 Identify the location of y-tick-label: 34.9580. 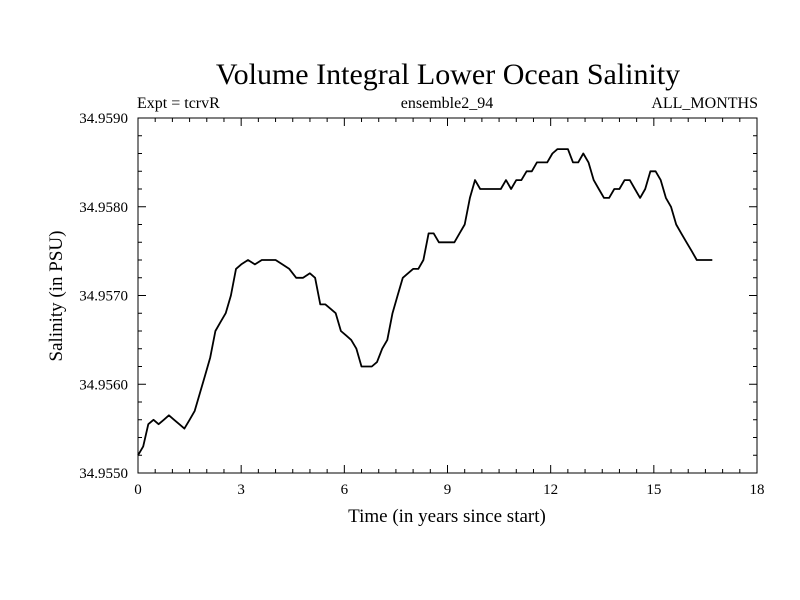
(103, 208).